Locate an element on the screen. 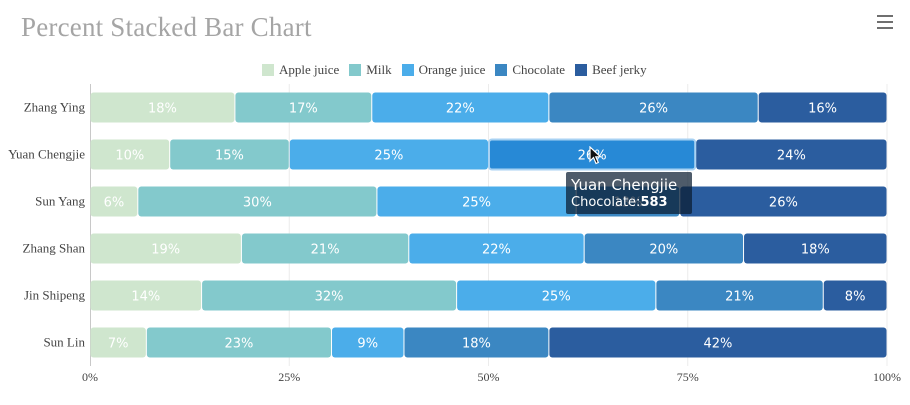 This screenshot has width=910, height=405. tooltip-row: Chocolate:583 is located at coordinates (629, 202).